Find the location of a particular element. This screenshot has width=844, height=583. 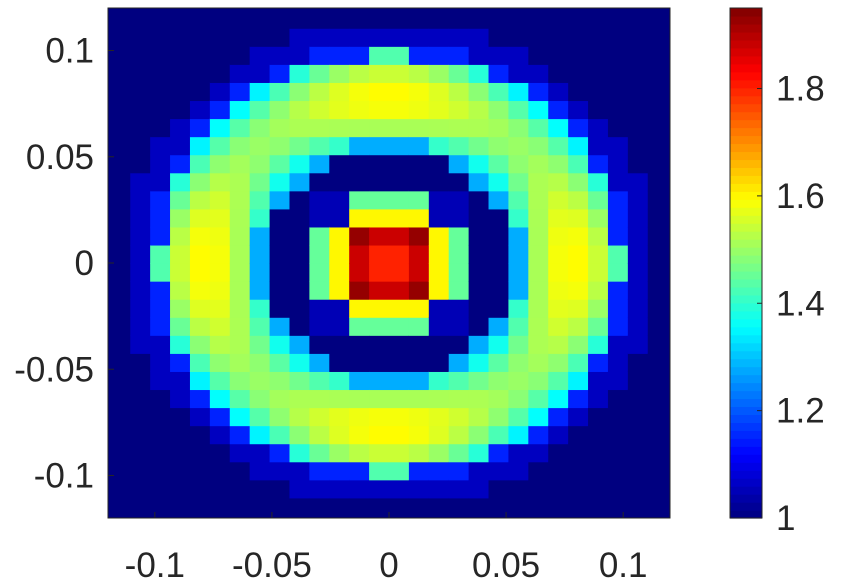

colorbar-tick-label: 1.2 is located at coordinates (800, 411).